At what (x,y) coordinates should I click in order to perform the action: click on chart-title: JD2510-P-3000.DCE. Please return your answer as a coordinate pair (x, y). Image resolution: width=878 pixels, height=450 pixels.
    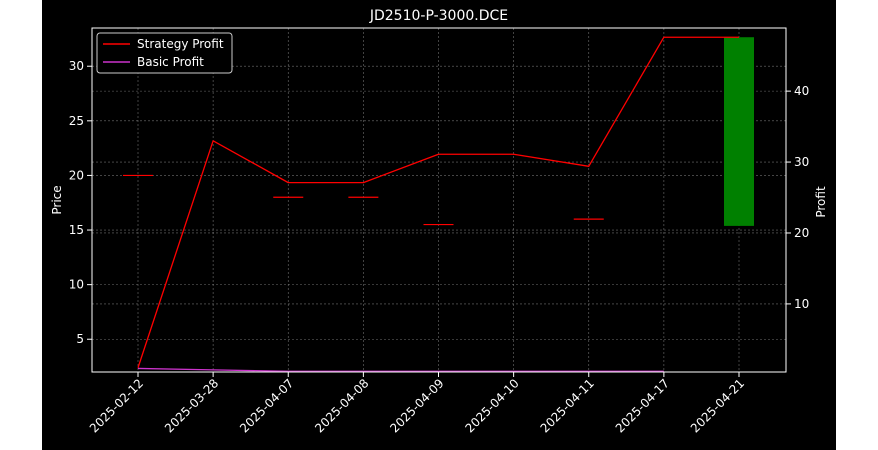
    Looking at the image, I should click on (438, 16).